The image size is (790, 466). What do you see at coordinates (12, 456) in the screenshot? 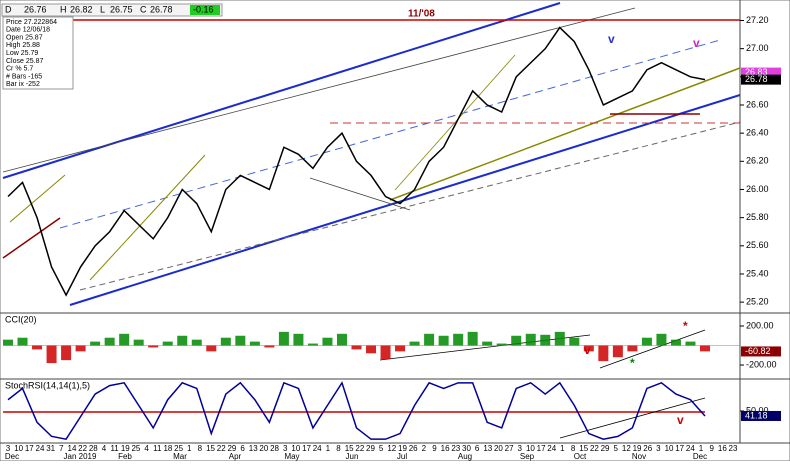
I see `x-month-label: Dec` at bounding box center [12, 456].